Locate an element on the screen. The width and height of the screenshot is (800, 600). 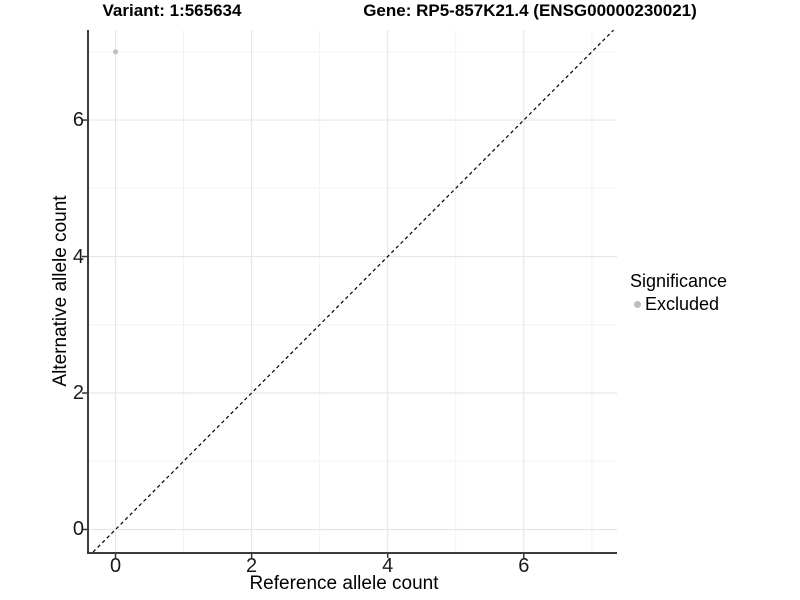
y-tick-label: 4 is located at coordinates (78, 256).